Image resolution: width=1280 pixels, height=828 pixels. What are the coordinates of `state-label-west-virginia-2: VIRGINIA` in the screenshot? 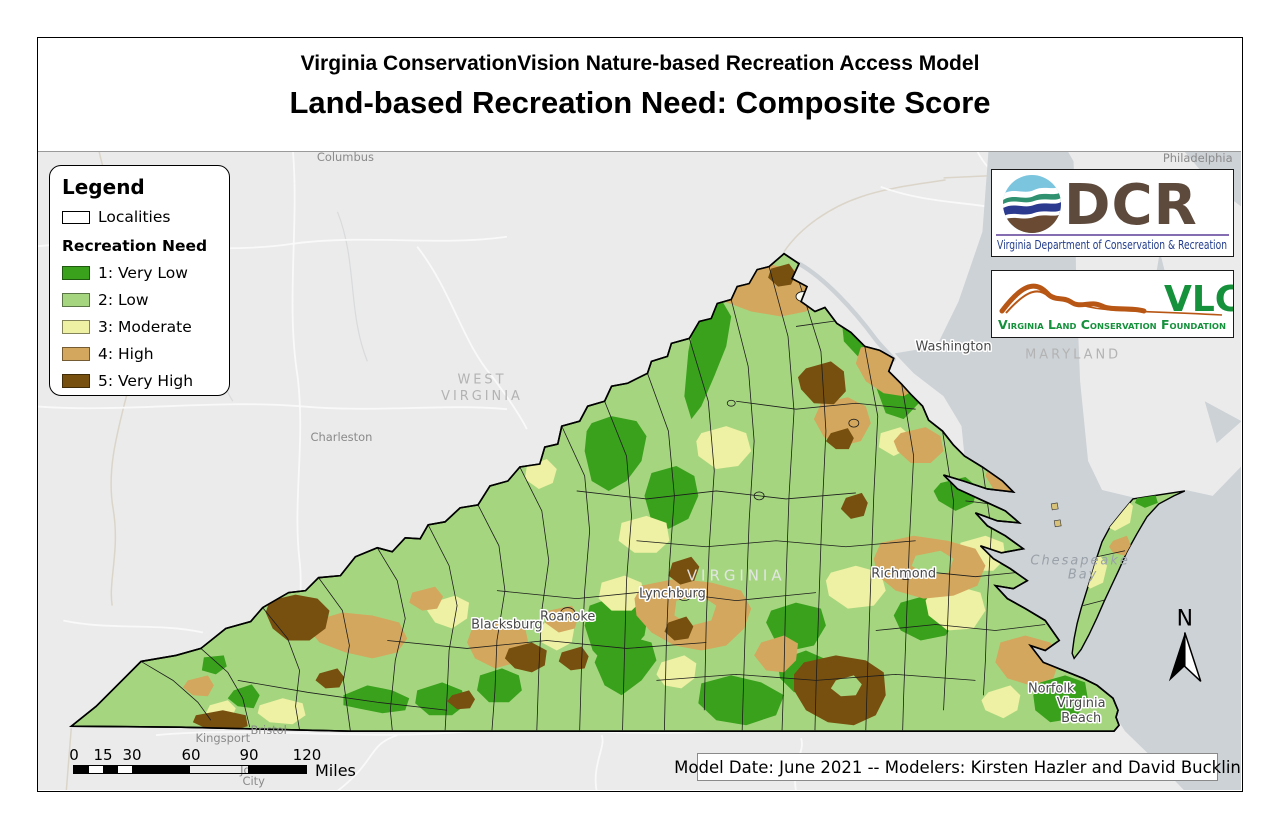 It's located at (482, 396).